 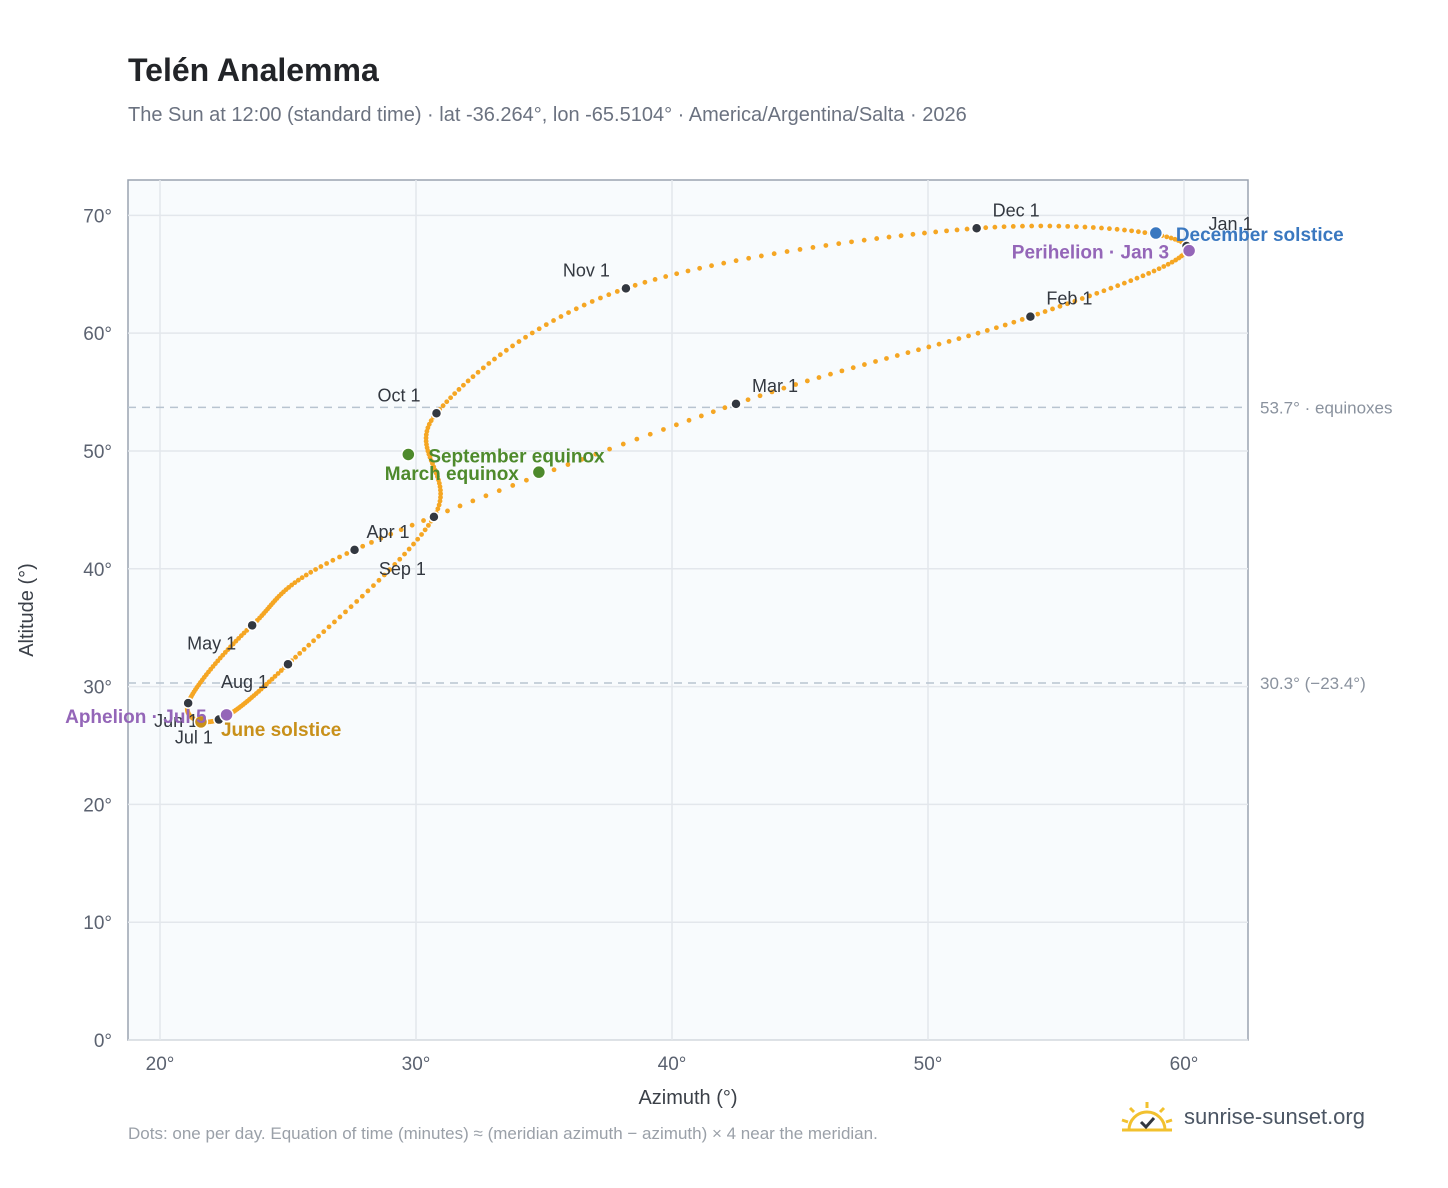 What do you see at coordinates (416, 1064) in the screenshot?
I see `x-tick-label: 30°` at bounding box center [416, 1064].